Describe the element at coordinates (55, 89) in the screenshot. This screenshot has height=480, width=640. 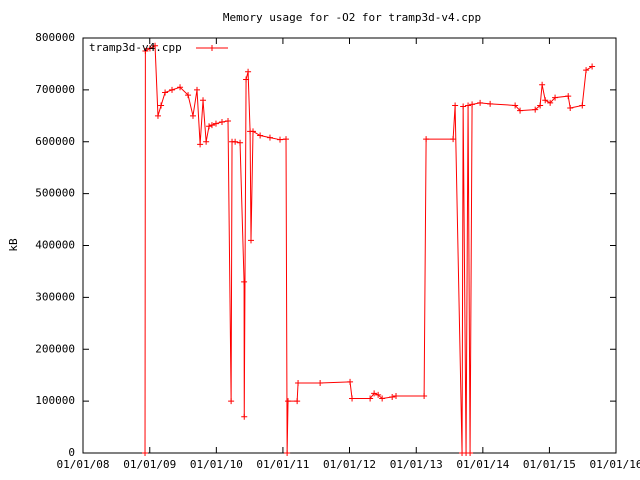
I see `y-tick-label: 700000` at that location.